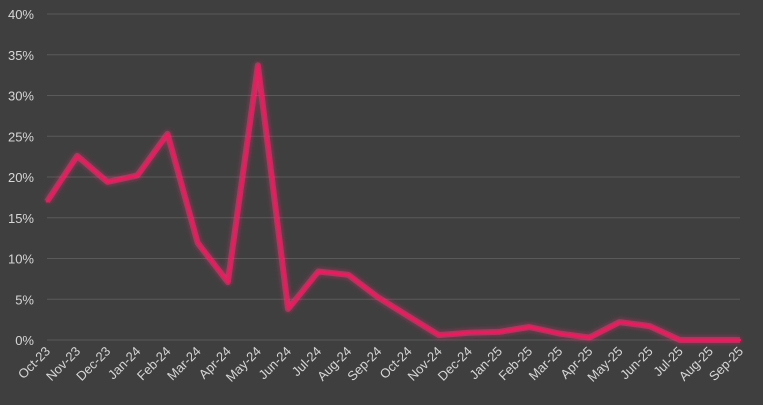 This screenshot has width=763, height=405. Describe the element at coordinates (726, 364) in the screenshot. I see `x-tick-label: Sep-25` at that location.